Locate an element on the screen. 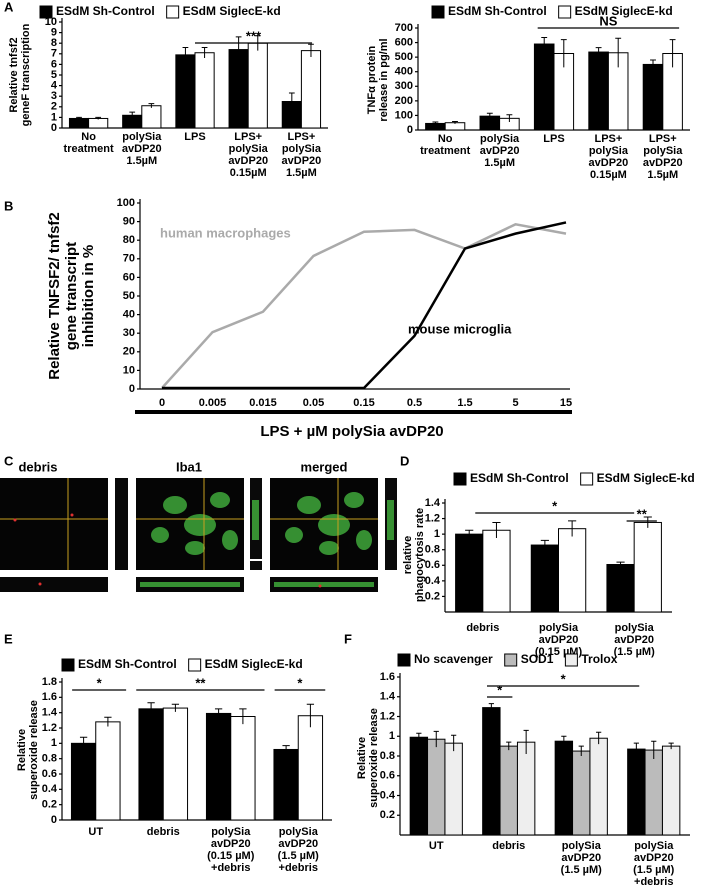  y-tick-label: 200 is located at coordinates (404, 101).